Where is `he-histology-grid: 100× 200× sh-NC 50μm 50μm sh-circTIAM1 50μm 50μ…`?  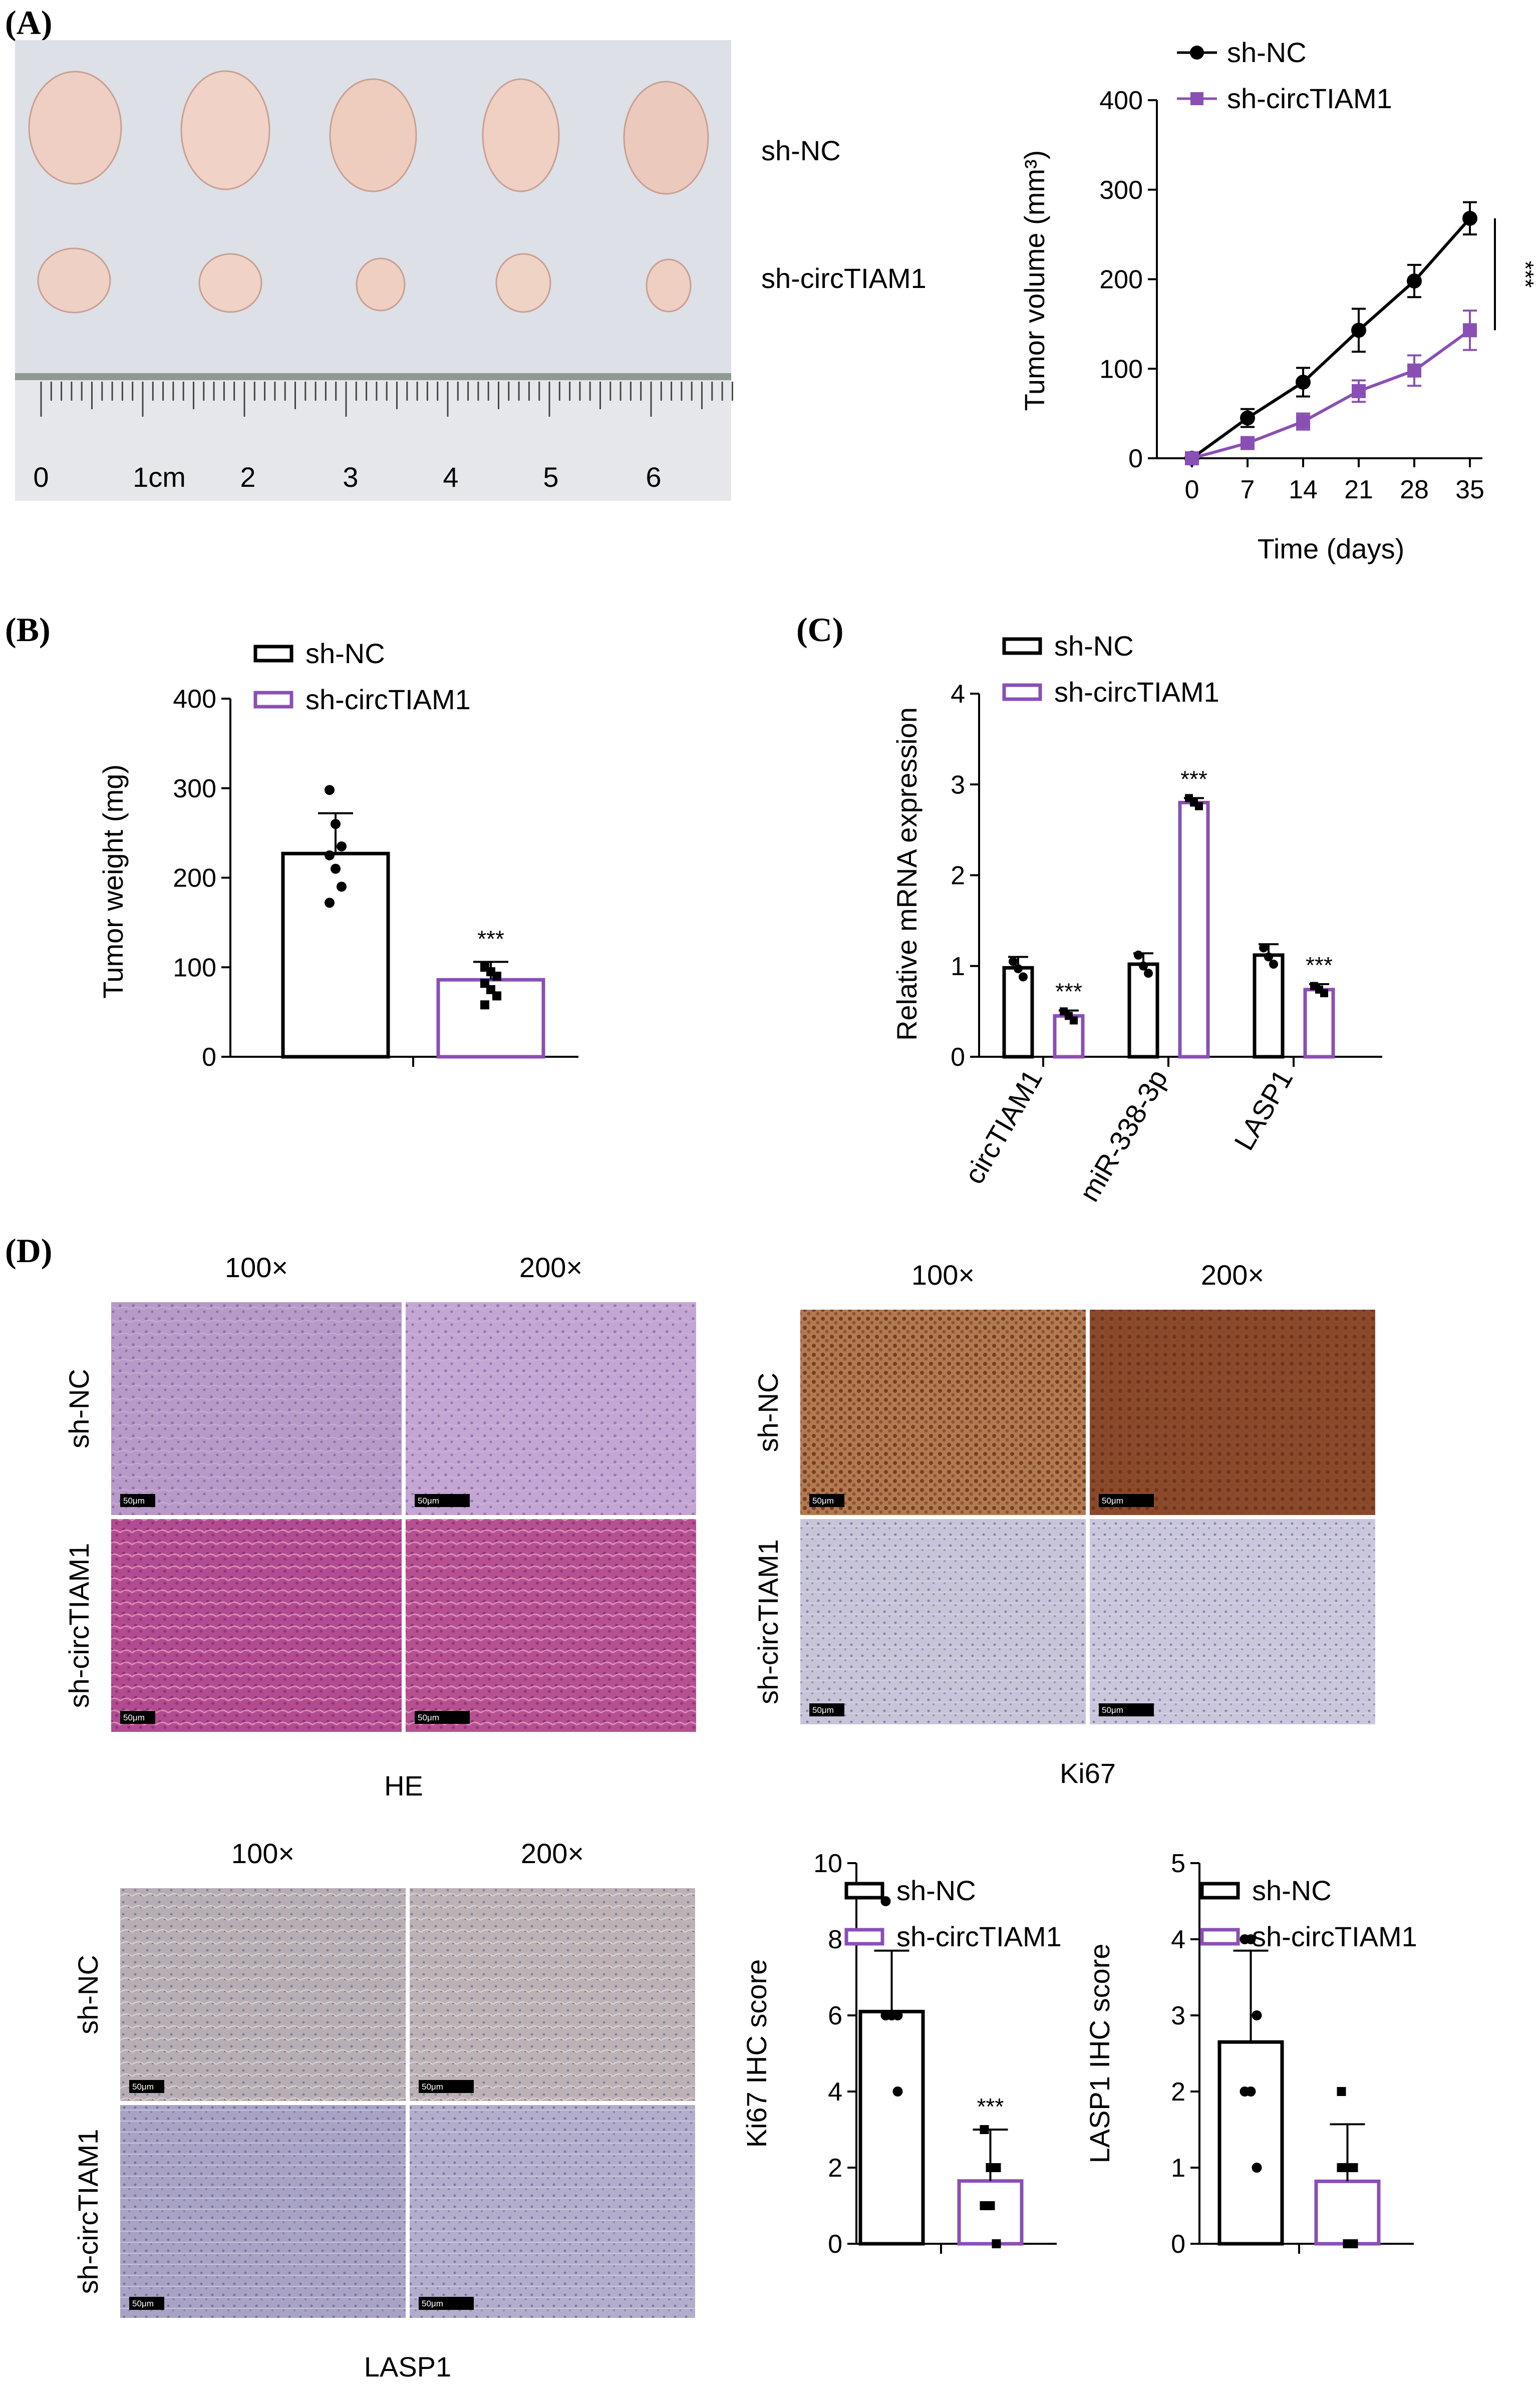
he-histology-grid: 100× 200× sh-NC 50μm 50μm sh-circTIAM1 50μm 50μ… is located at coordinates (379, 1527).